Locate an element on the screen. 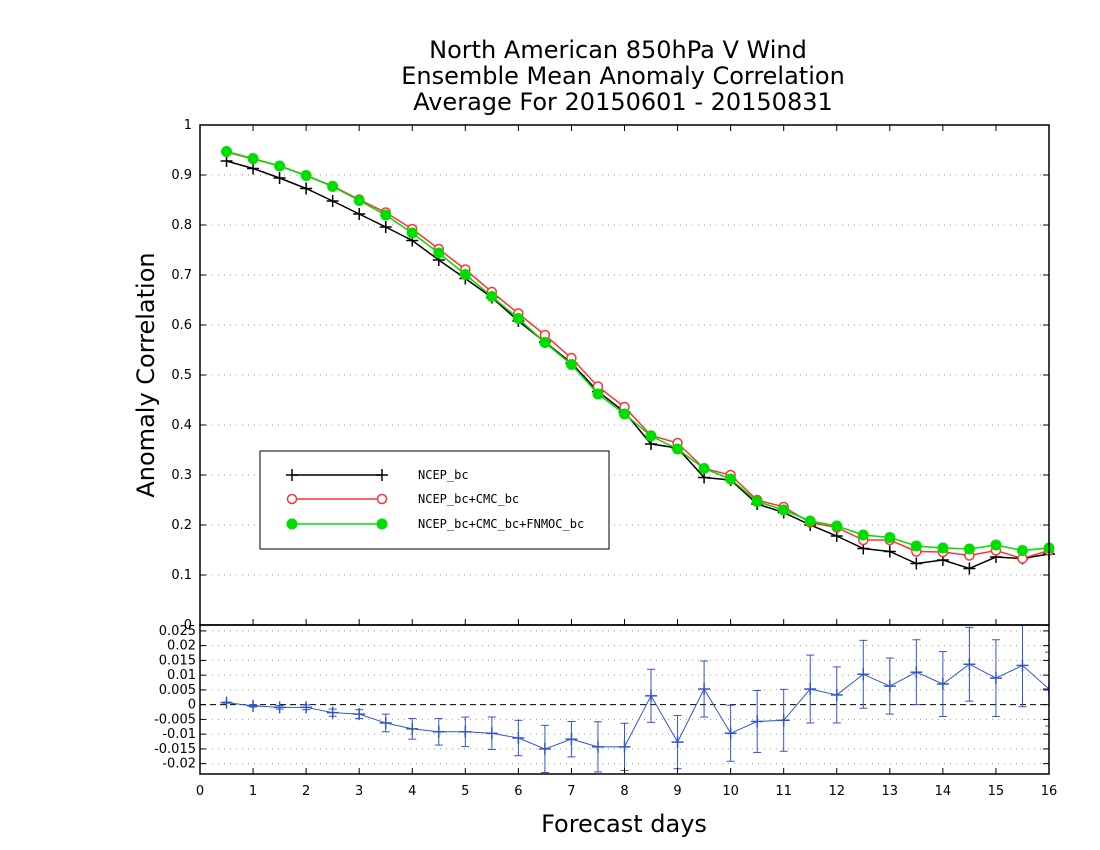 The height and width of the screenshot is (850, 1100). x-tick-label: 15 is located at coordinates (996, 791).